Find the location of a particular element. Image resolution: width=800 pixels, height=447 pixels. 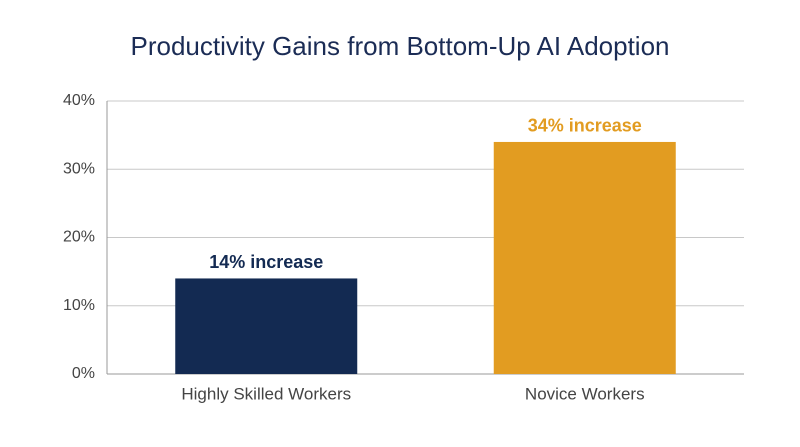

x-tick-label: Novice Workers is located at coordinates (585, 393).